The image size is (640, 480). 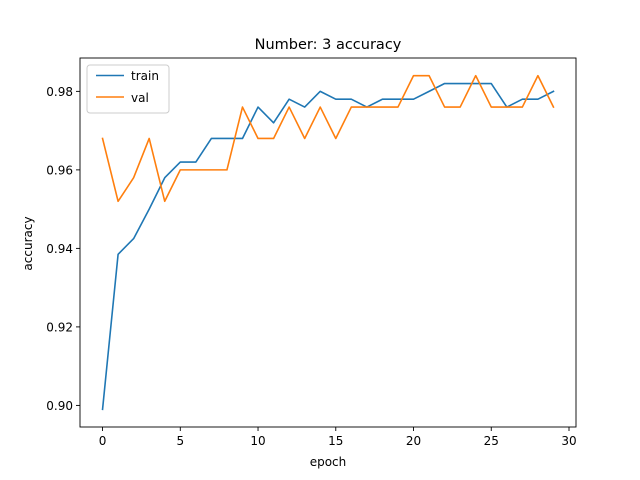 What do you see at coordinates (59, 327) in the screenshot?
I see `y-tick-label: 0.92` at bounding box center [59, 327].